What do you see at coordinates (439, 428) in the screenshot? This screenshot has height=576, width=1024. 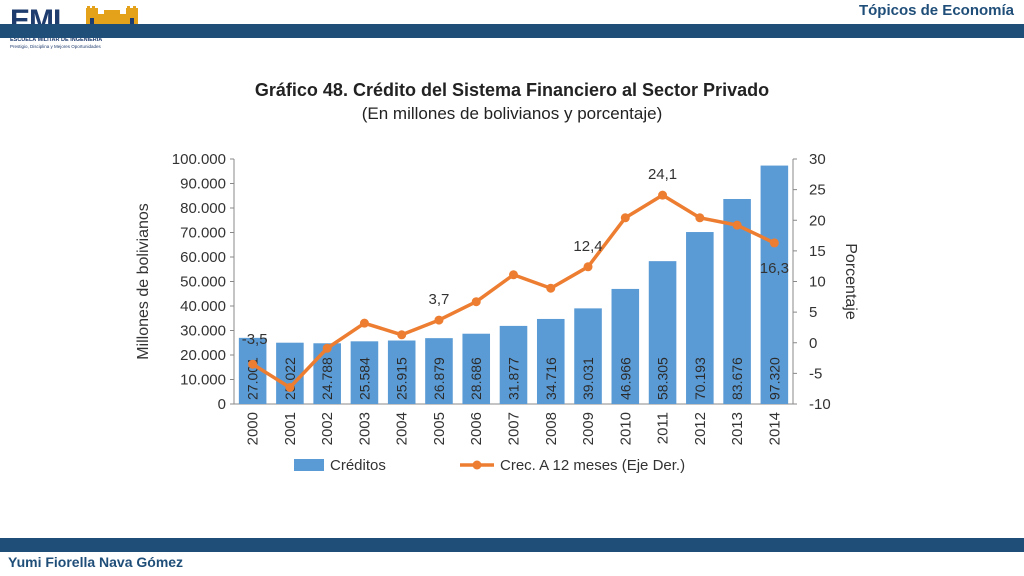 I see `x-tick-label: 2005` at bounding box center [439, 428].